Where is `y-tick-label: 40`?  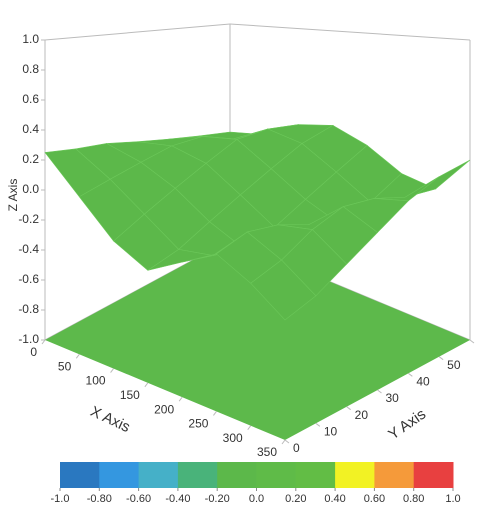 y-tick-label: 40 is located at coordinates (423, 382).